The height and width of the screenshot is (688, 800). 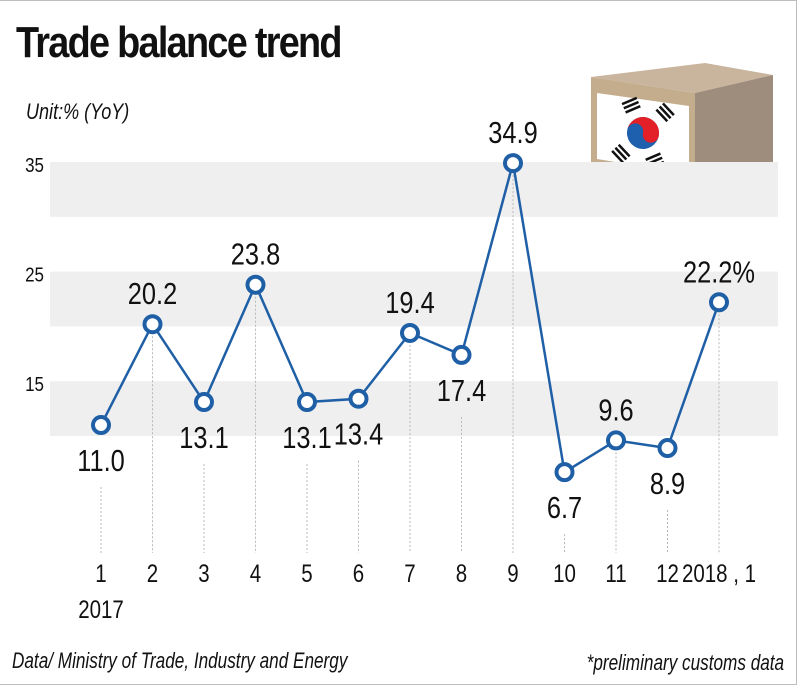 What do you see at coordinates (101, 609) in the screenshot?
I see `x-year-label: 2017` at bounding box center [101, 609].